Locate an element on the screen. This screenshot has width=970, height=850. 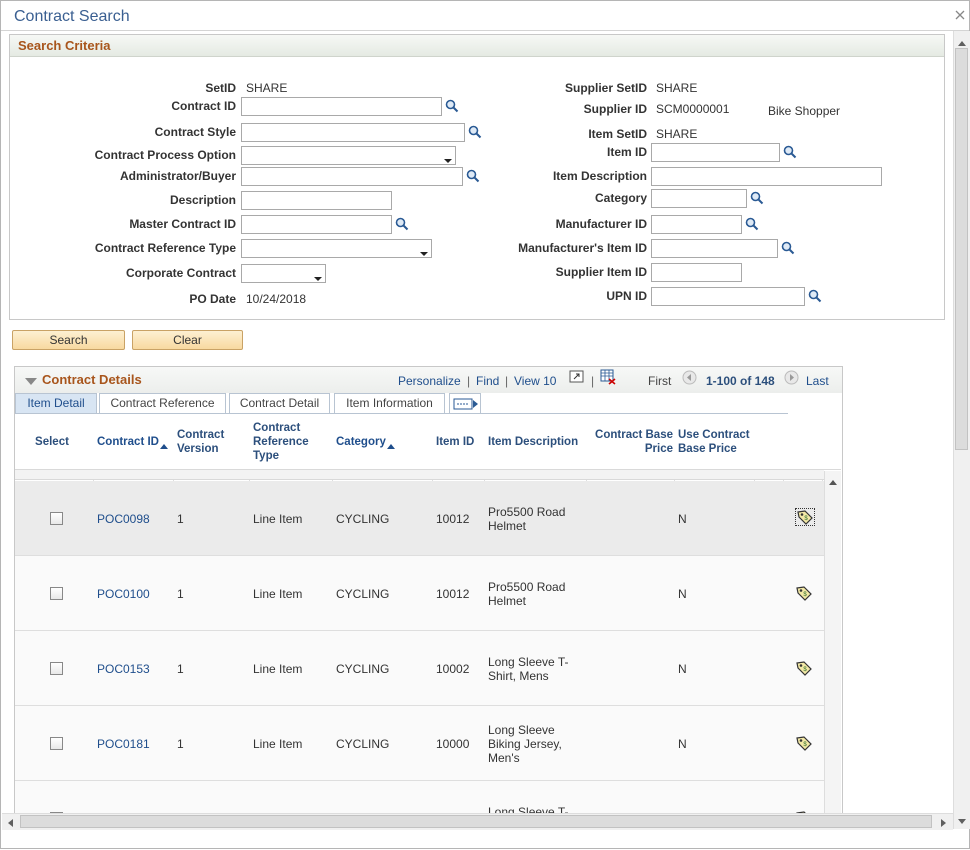
column-header-text: Contract Reference Type is located at coordinates (281, 442).